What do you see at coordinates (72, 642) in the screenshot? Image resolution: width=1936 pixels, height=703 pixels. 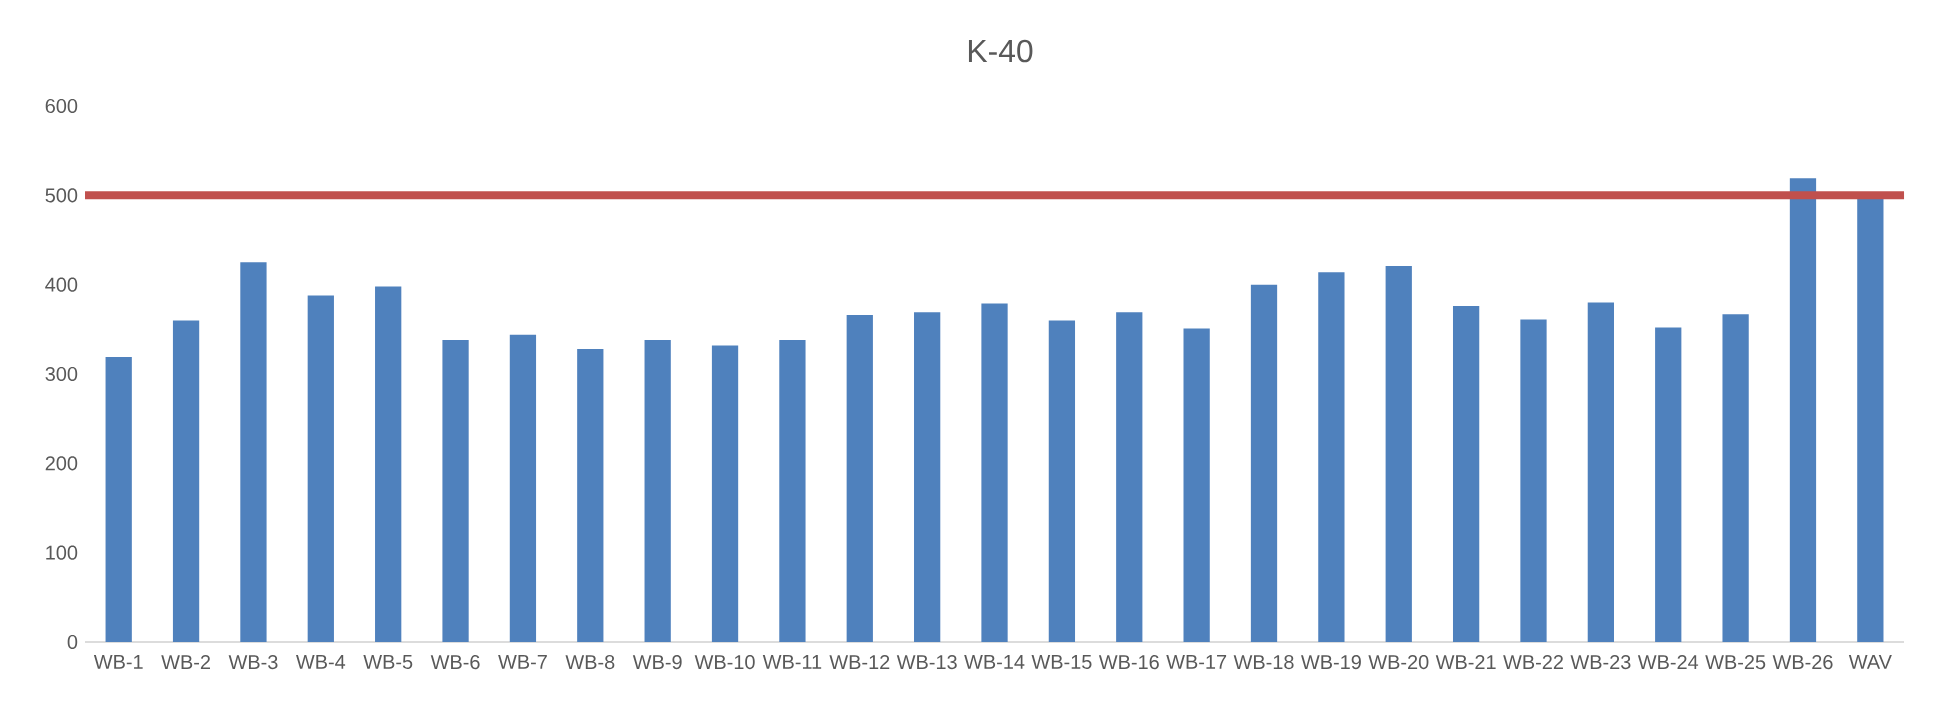 I see `y-tick-label: 0` at bounding box center [72, 642].